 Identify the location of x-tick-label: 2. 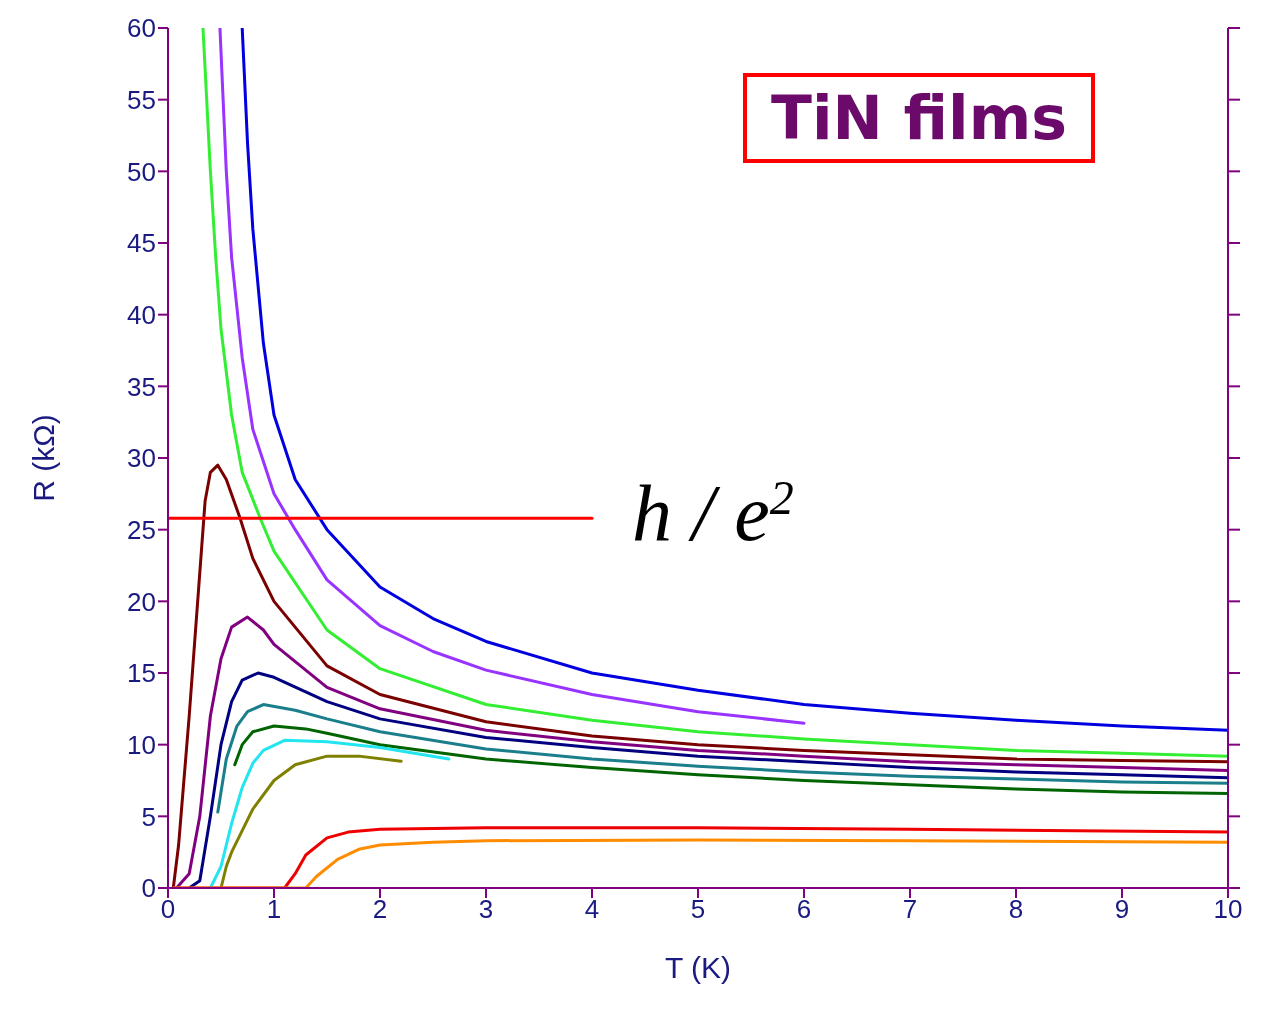
(380, 909).